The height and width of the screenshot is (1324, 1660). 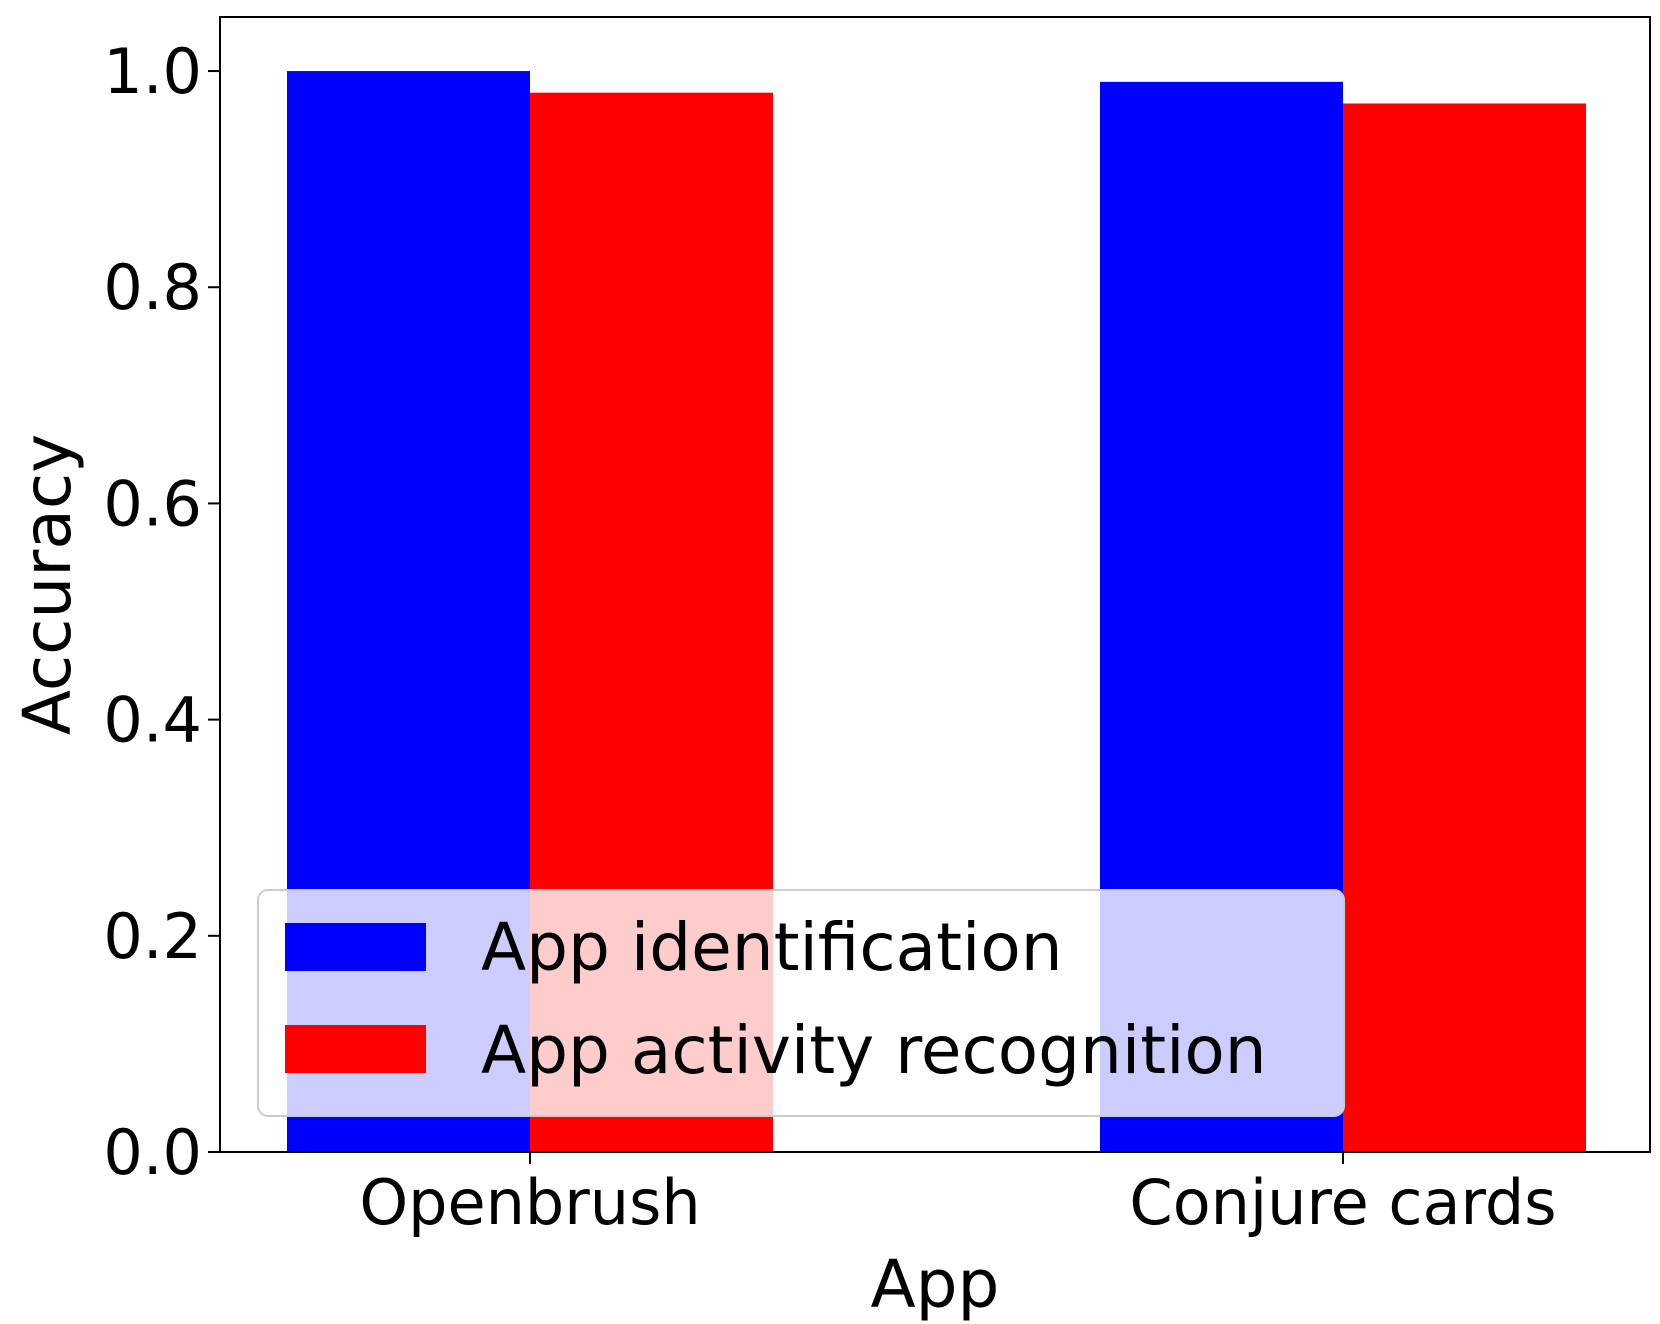 I want to click on y-axis: 0.0 0.2 0.4 0.6 0.8 1.0, so click(x=161, y=612).